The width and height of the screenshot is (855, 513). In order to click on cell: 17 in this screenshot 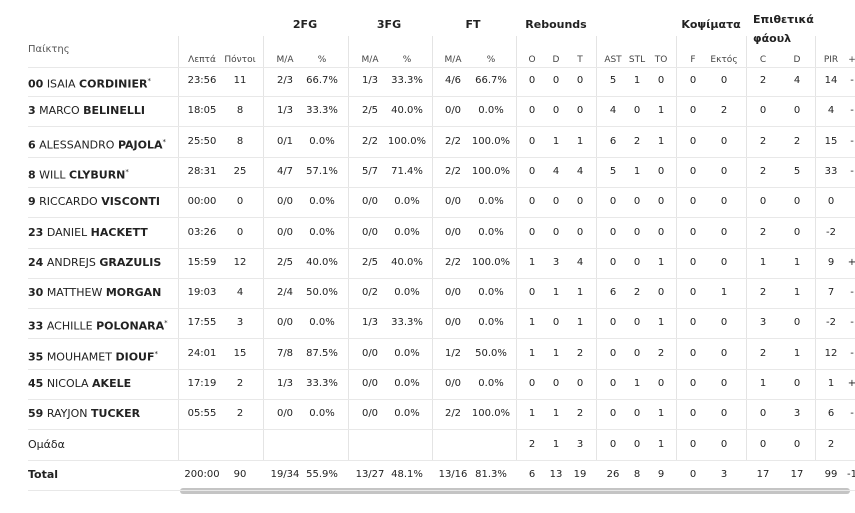, I will do `click(763, 474)`.